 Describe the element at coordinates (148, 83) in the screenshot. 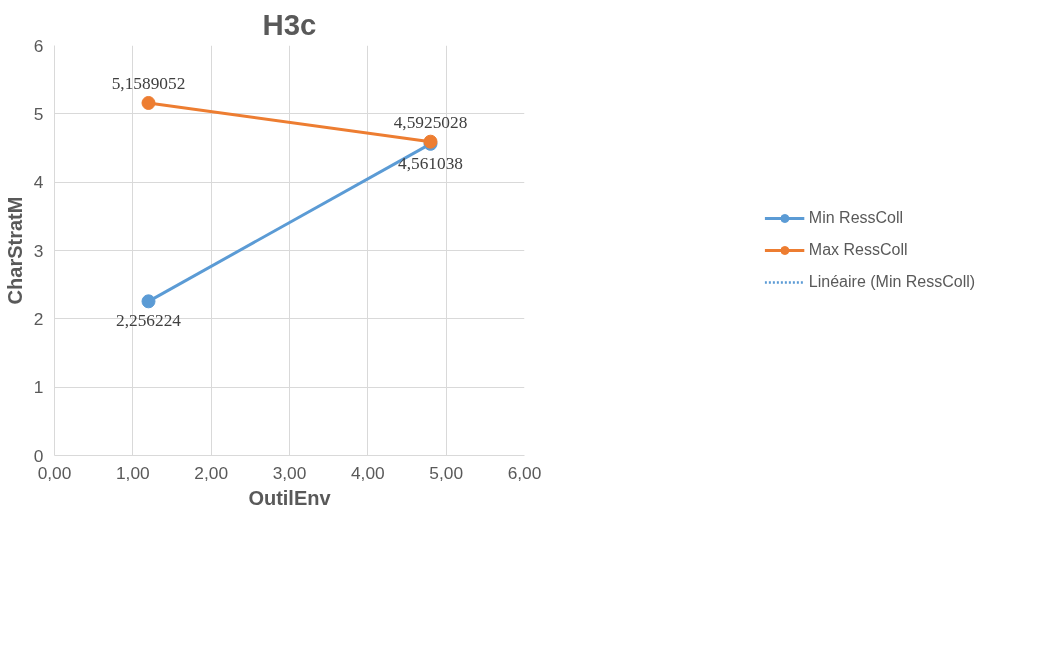

I see `data-label: 5,1589052` at that location.